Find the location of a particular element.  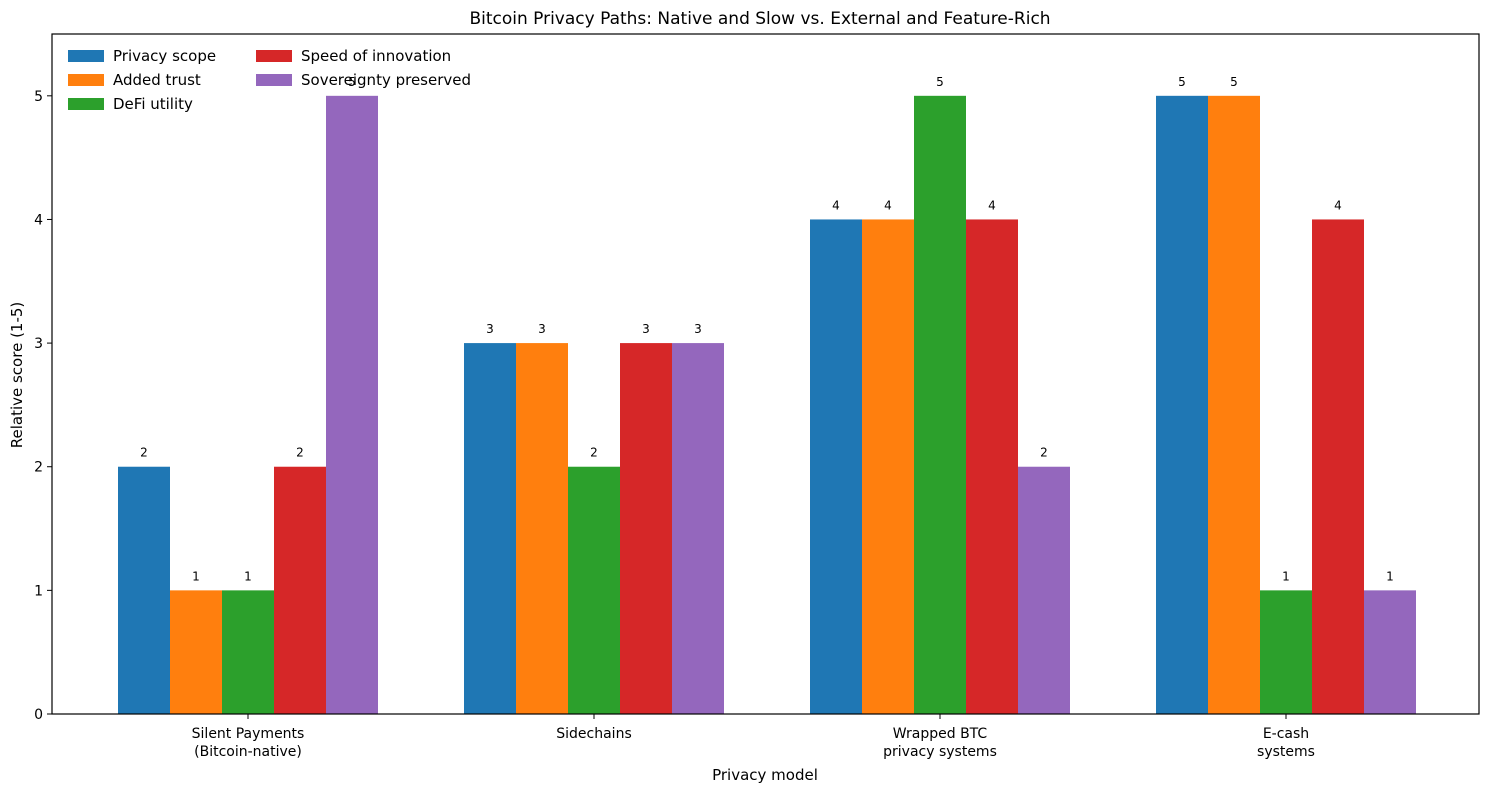

y-tick-label: 4 is located at coordinates (38, 220).